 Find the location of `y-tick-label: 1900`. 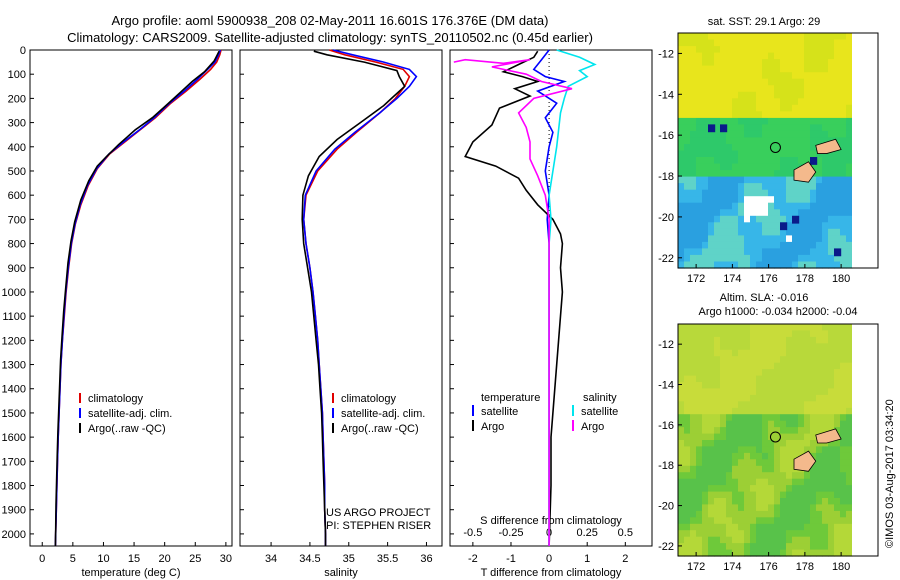

y-tick-label: 1900 is located at coordinates (14, 511).